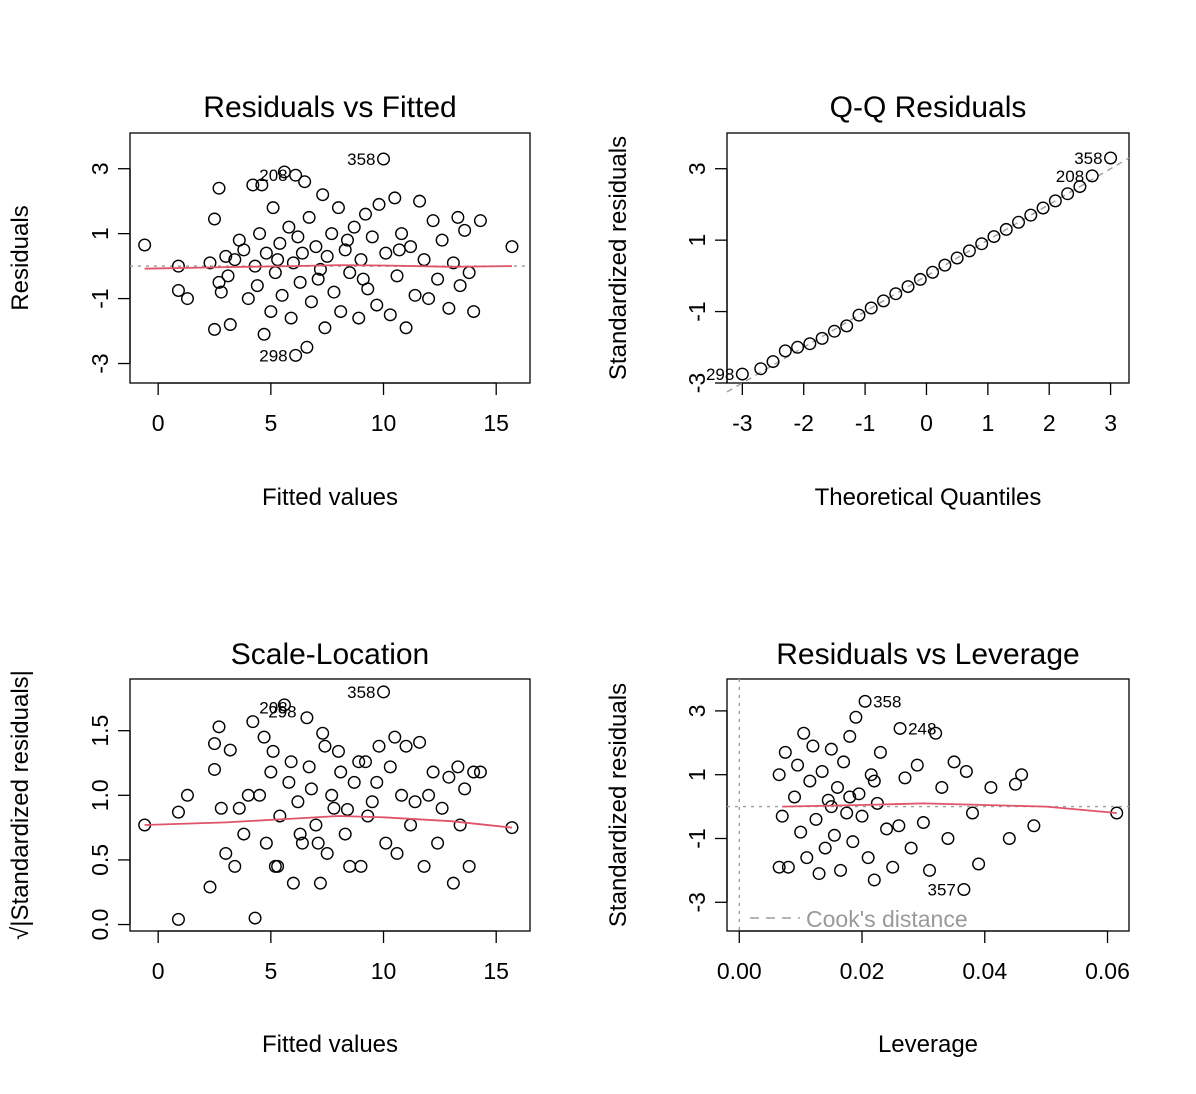  Describe the element at coordinates (618, 805) in the screenshot. I see `y-axis-label: Standardized residuals` at that location.